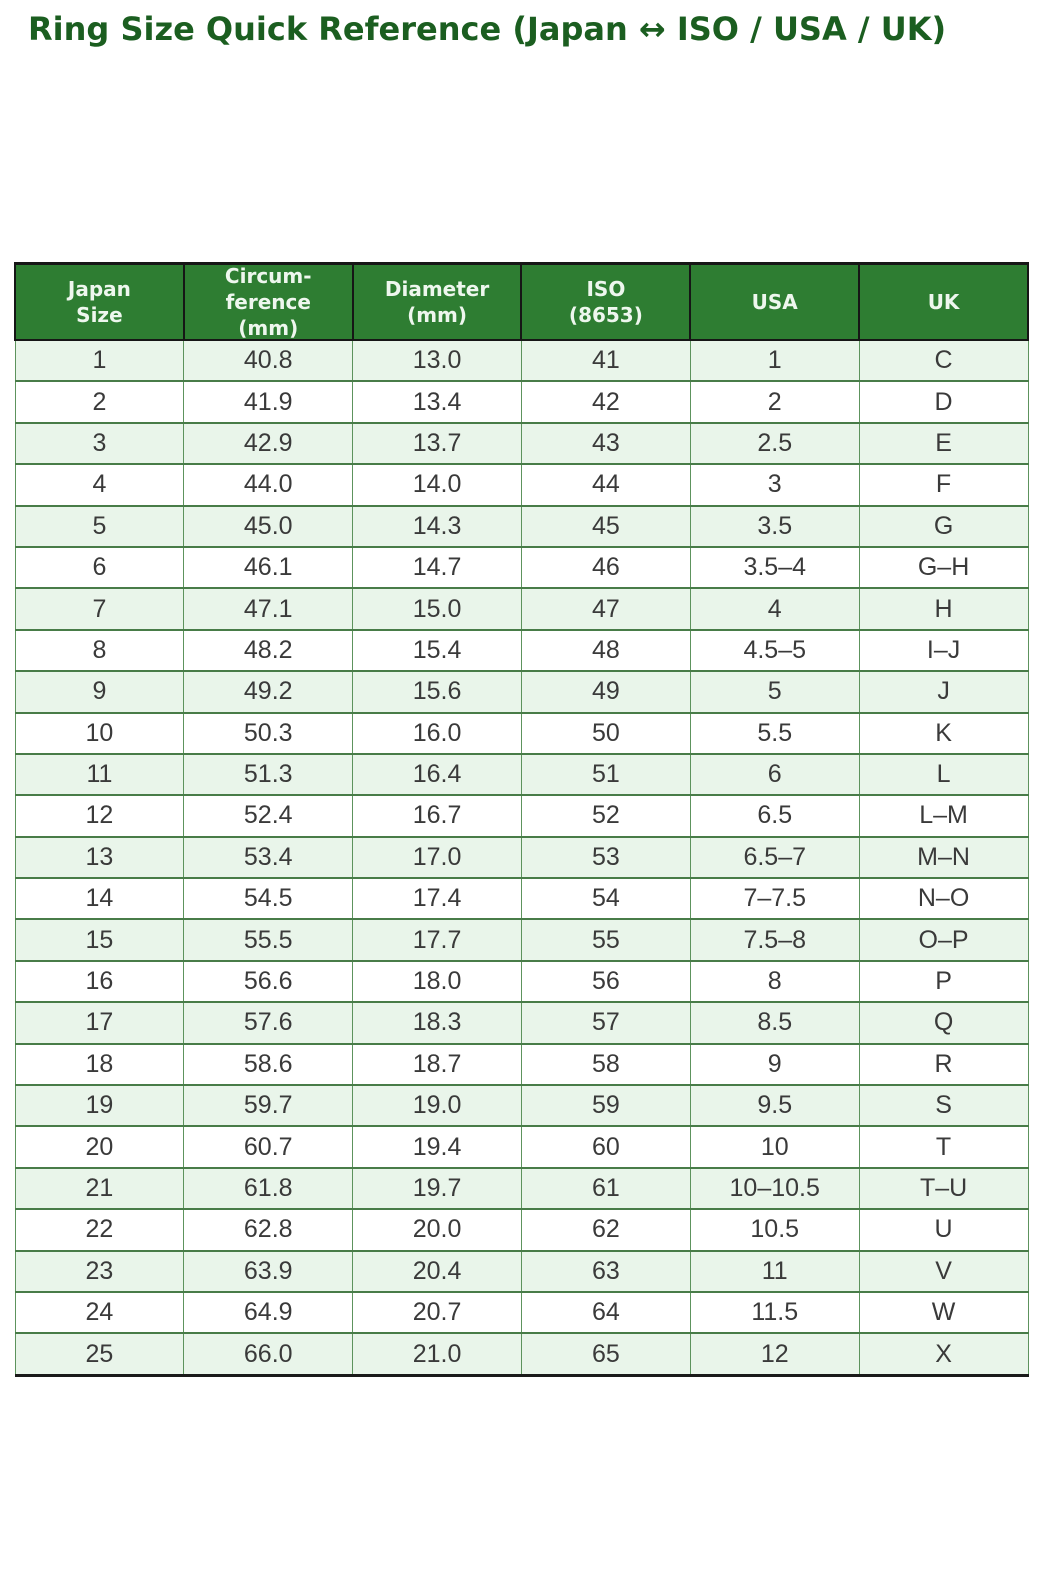  Describe the element at coordinates (943, 899) in the screenshot. I see `cell-uk: N–O` at that location.